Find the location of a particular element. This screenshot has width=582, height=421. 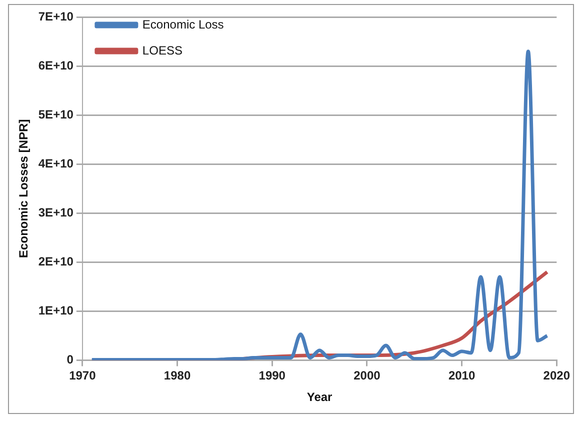

y-axis-title: Economic Losses [NPR] is located at coordinates (23, 188).